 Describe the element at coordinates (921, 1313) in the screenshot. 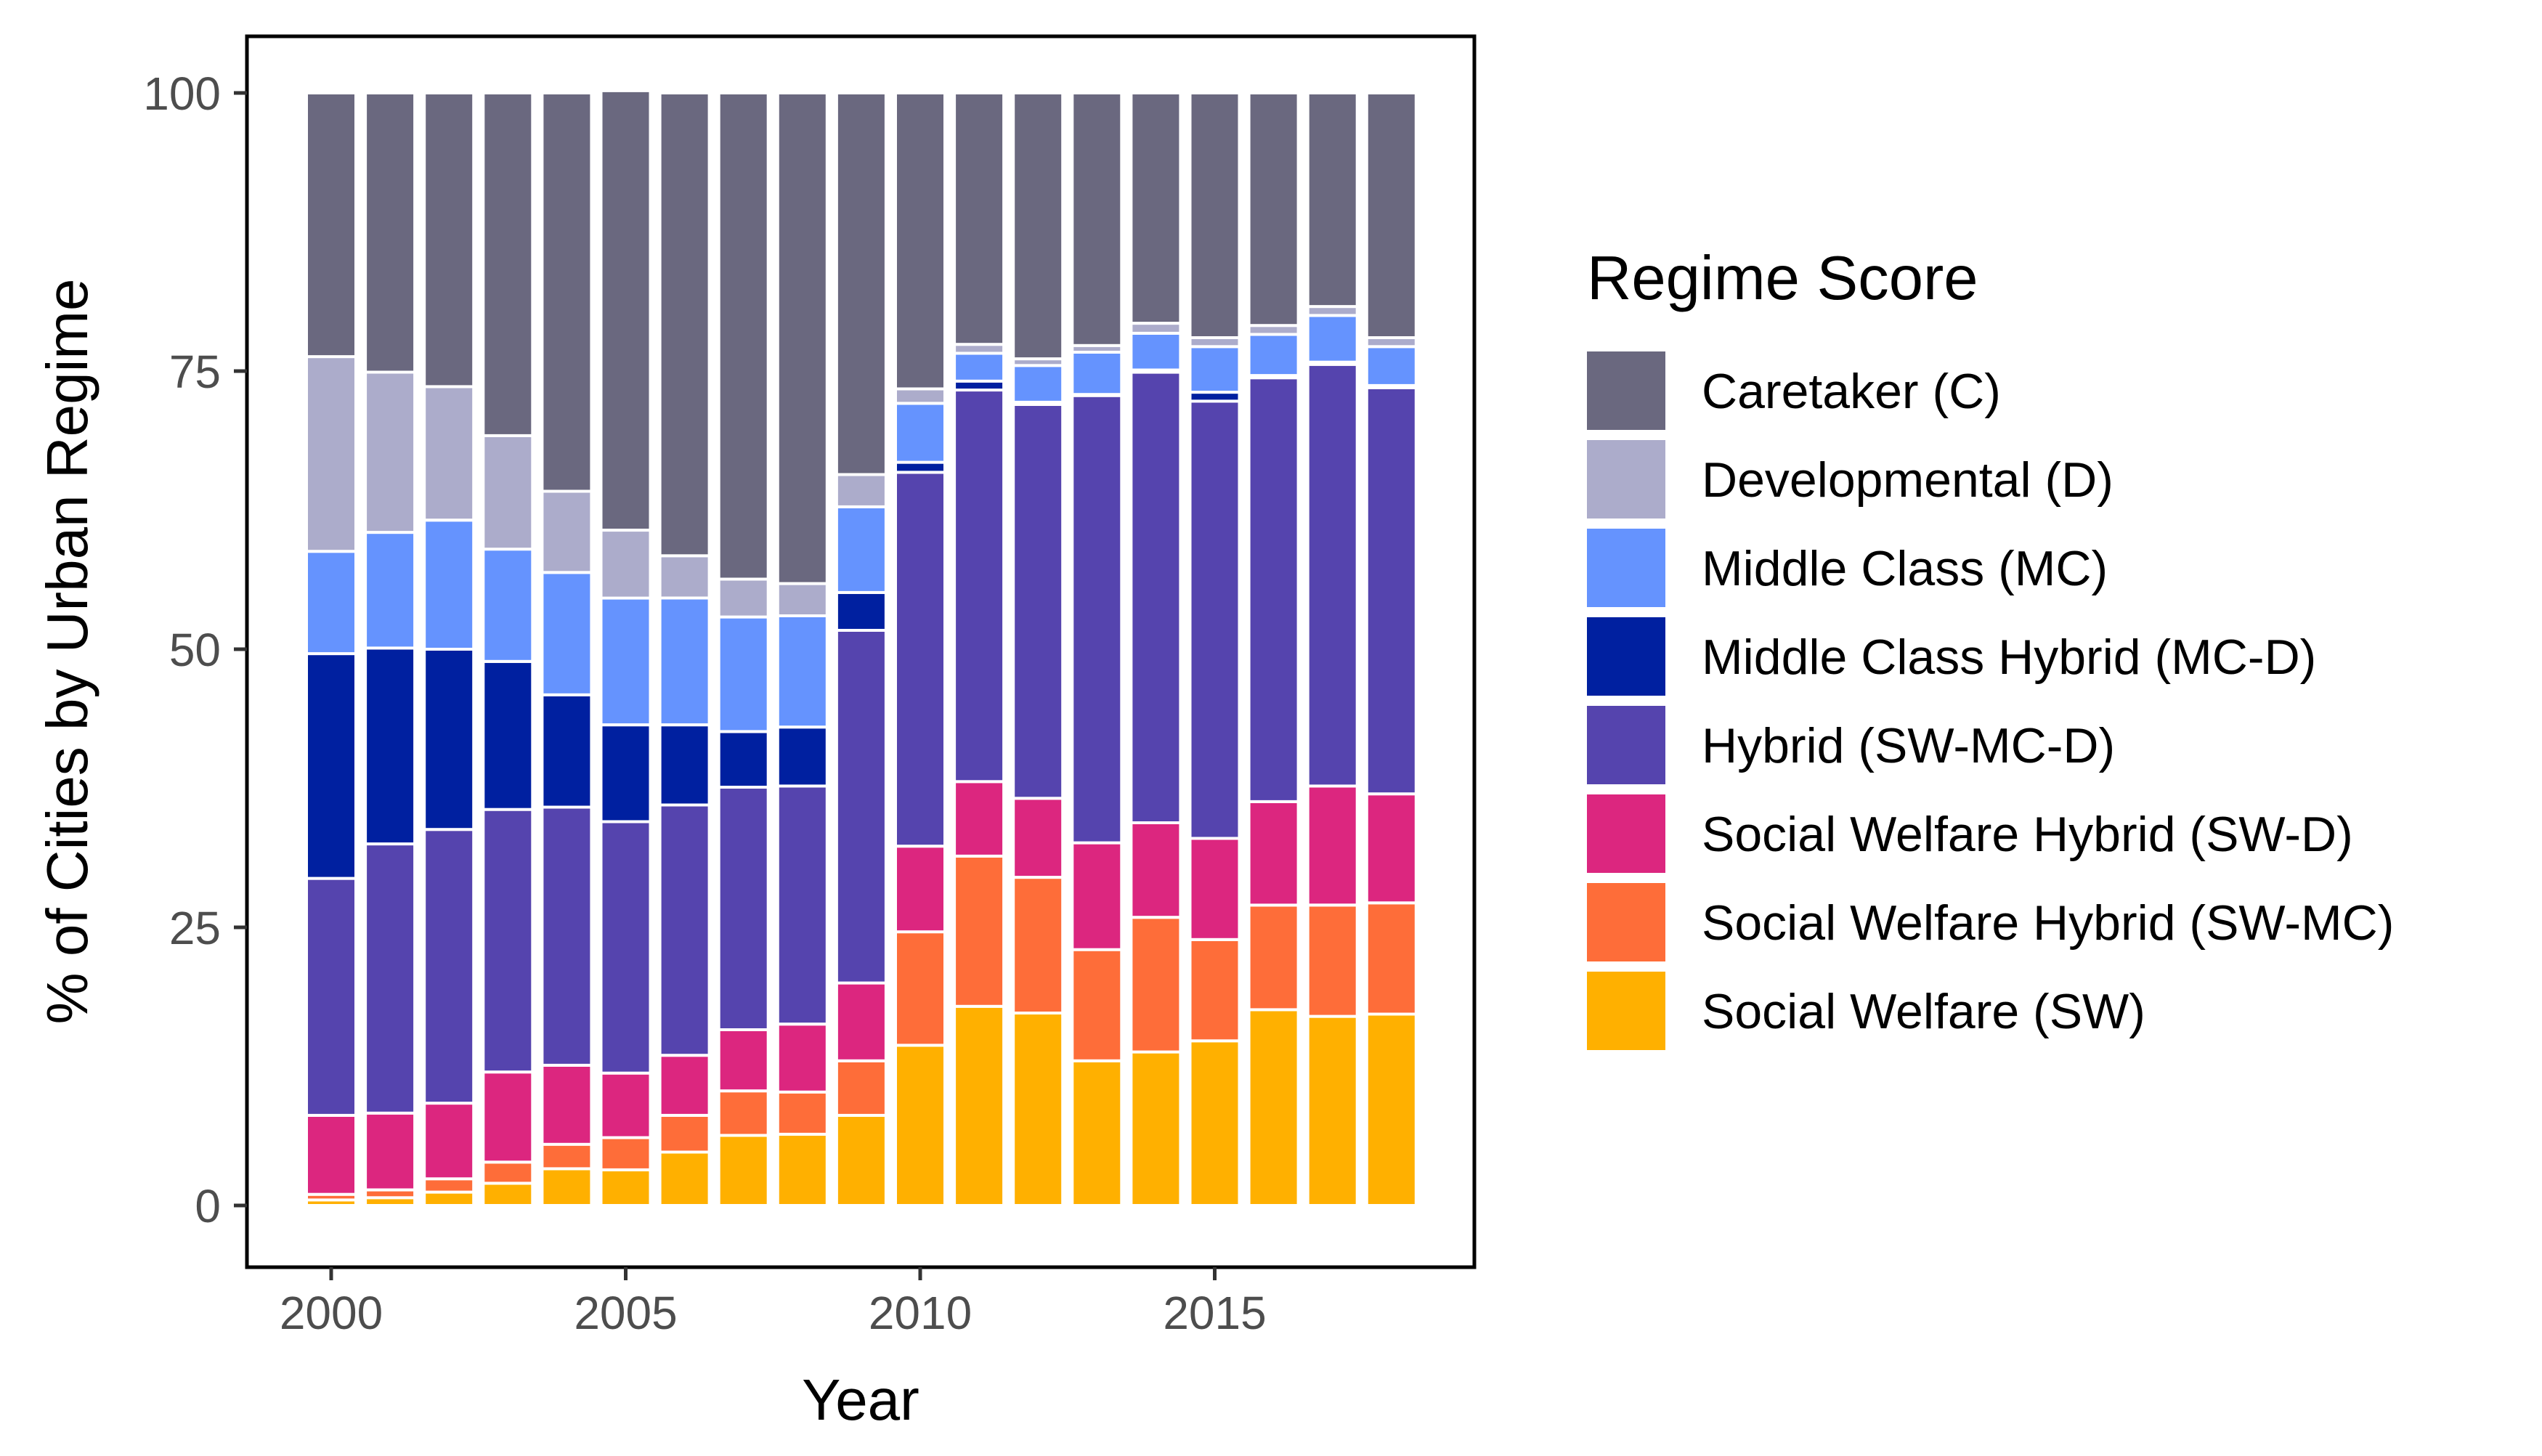

I see `x-tick-label: 2010` at that location.